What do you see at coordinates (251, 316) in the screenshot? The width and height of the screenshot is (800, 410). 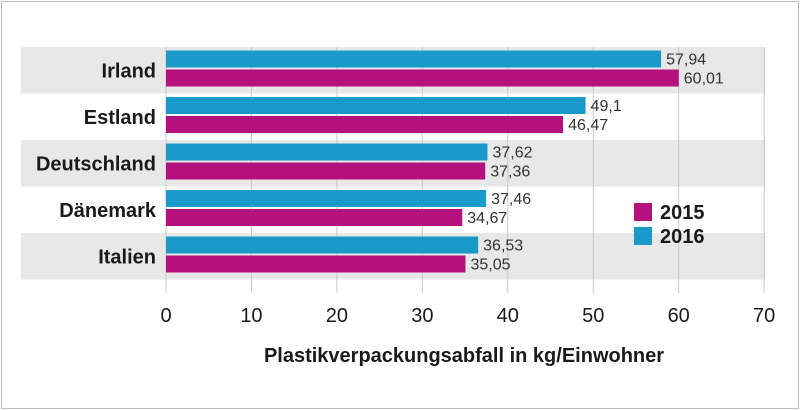 I see `x-tick-label: 10` at bounding box center [251, 316].